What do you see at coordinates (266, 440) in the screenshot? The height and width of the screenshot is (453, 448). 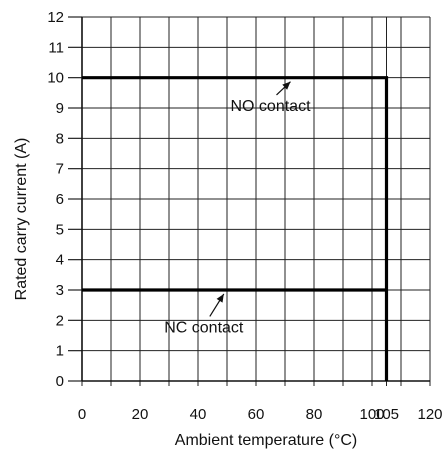 I see `x-axis-label: Ambient temperature (°C)` at bounding box center [266, 440].